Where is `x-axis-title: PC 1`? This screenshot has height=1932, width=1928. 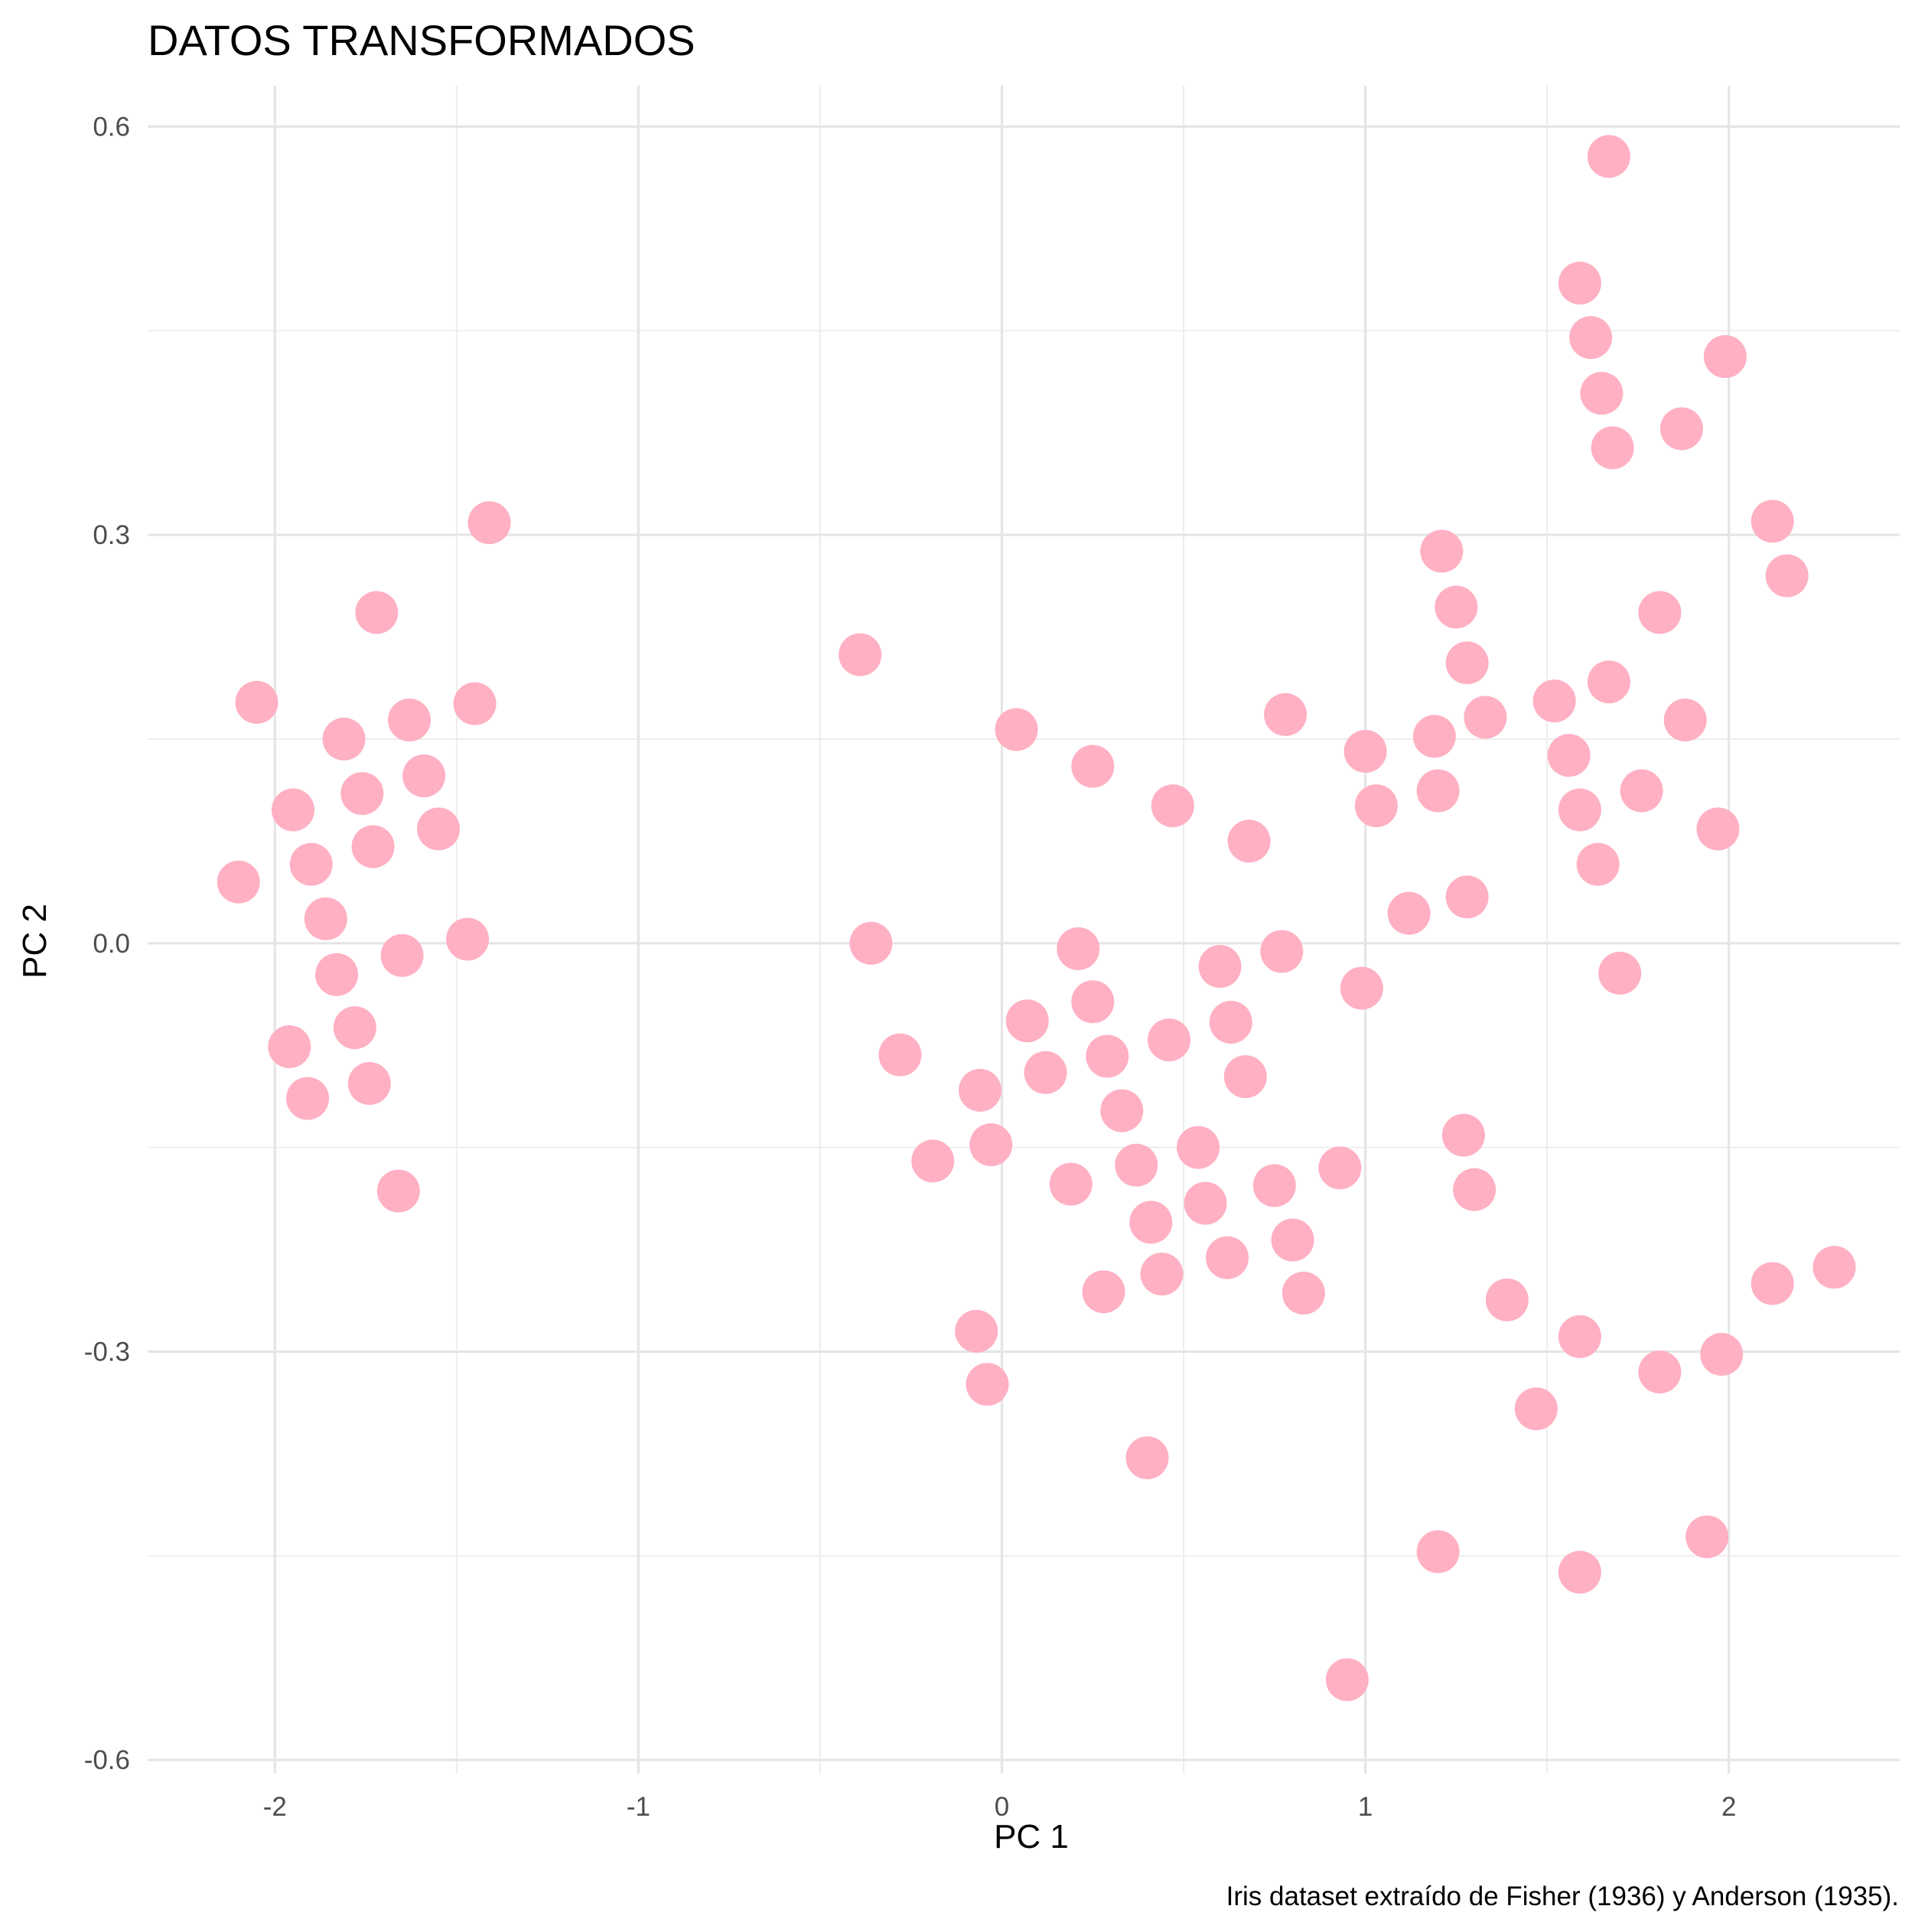
x-axis-title: PC 1 is located at coordinates (1031, 1836).